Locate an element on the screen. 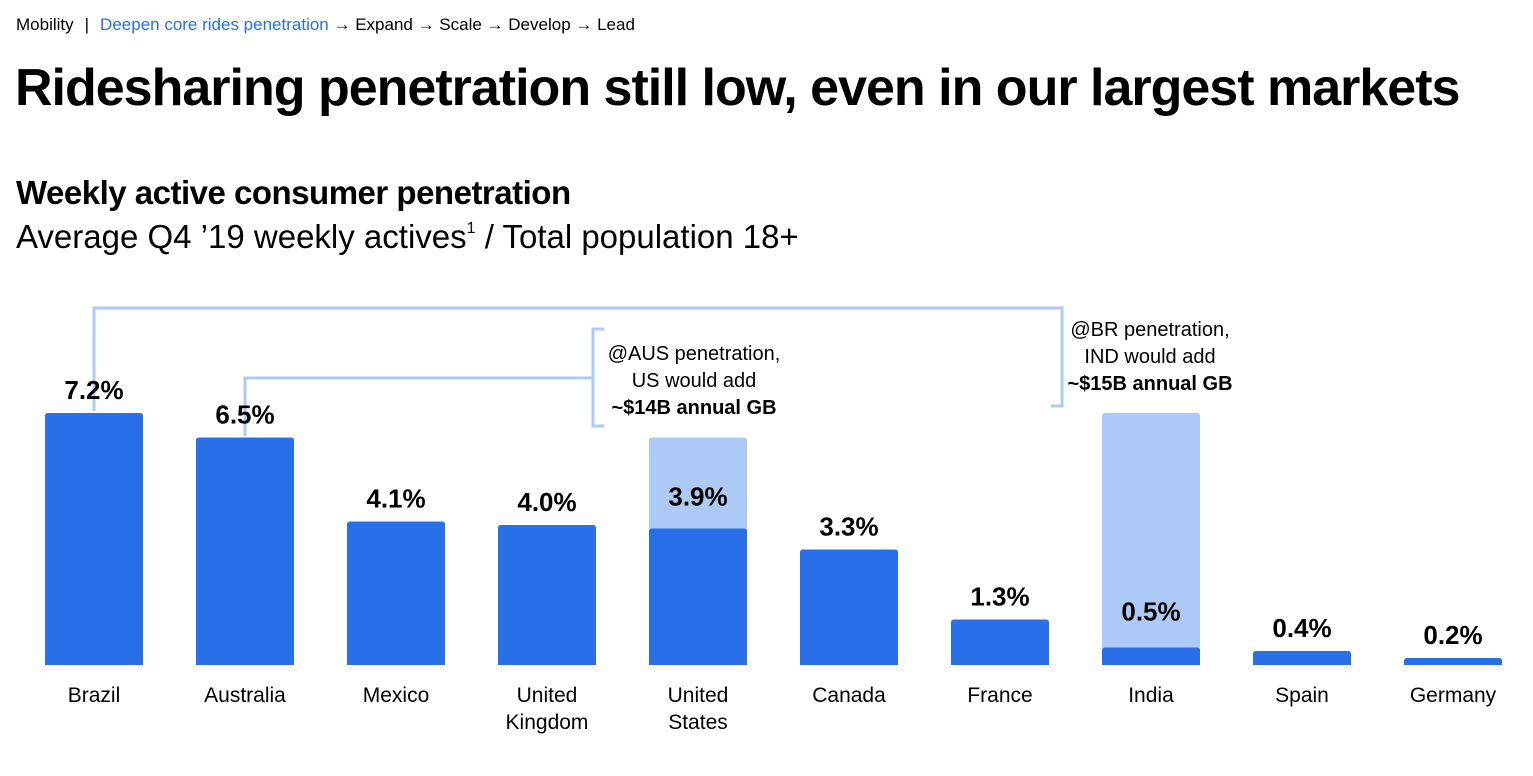 Image resolution: width=1533 pixels, height=776 pixels. footnote-marker: 1 is located at coordinates (471, 228).